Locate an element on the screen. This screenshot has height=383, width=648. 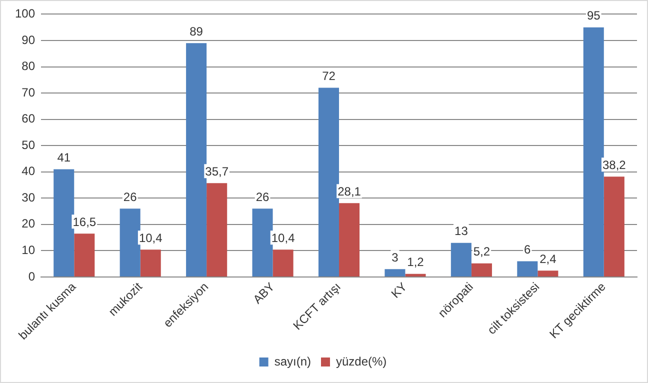
data-label: 89 is located at coordinates (197, 31).